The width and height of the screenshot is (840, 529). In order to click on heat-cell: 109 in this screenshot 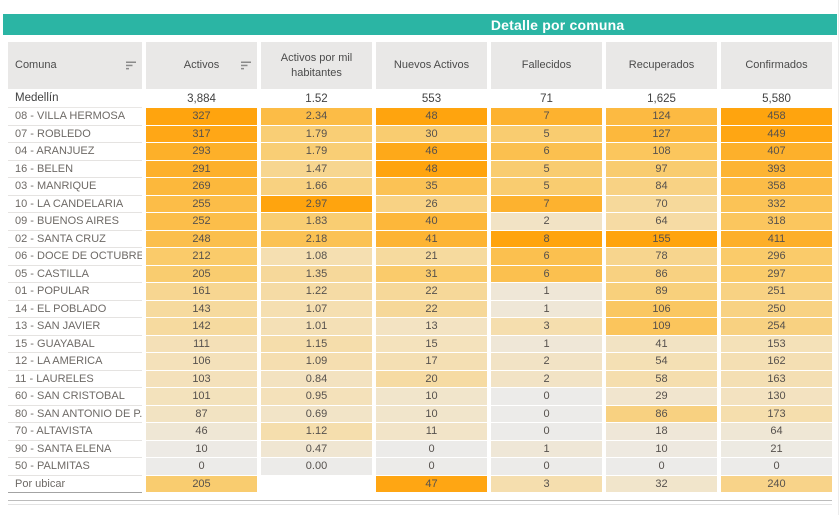, I will do `click(661, 326)`.